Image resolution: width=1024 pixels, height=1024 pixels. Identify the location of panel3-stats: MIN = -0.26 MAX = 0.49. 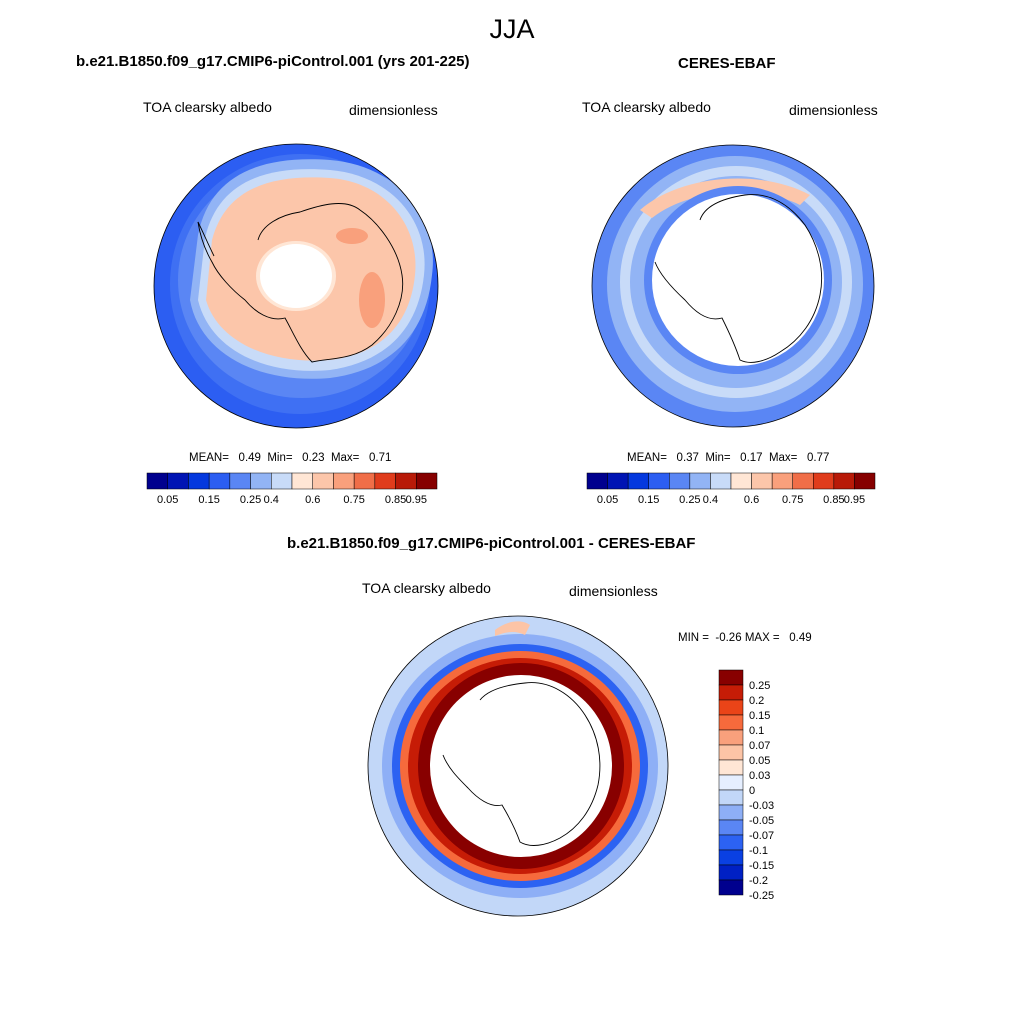
(745, 638).